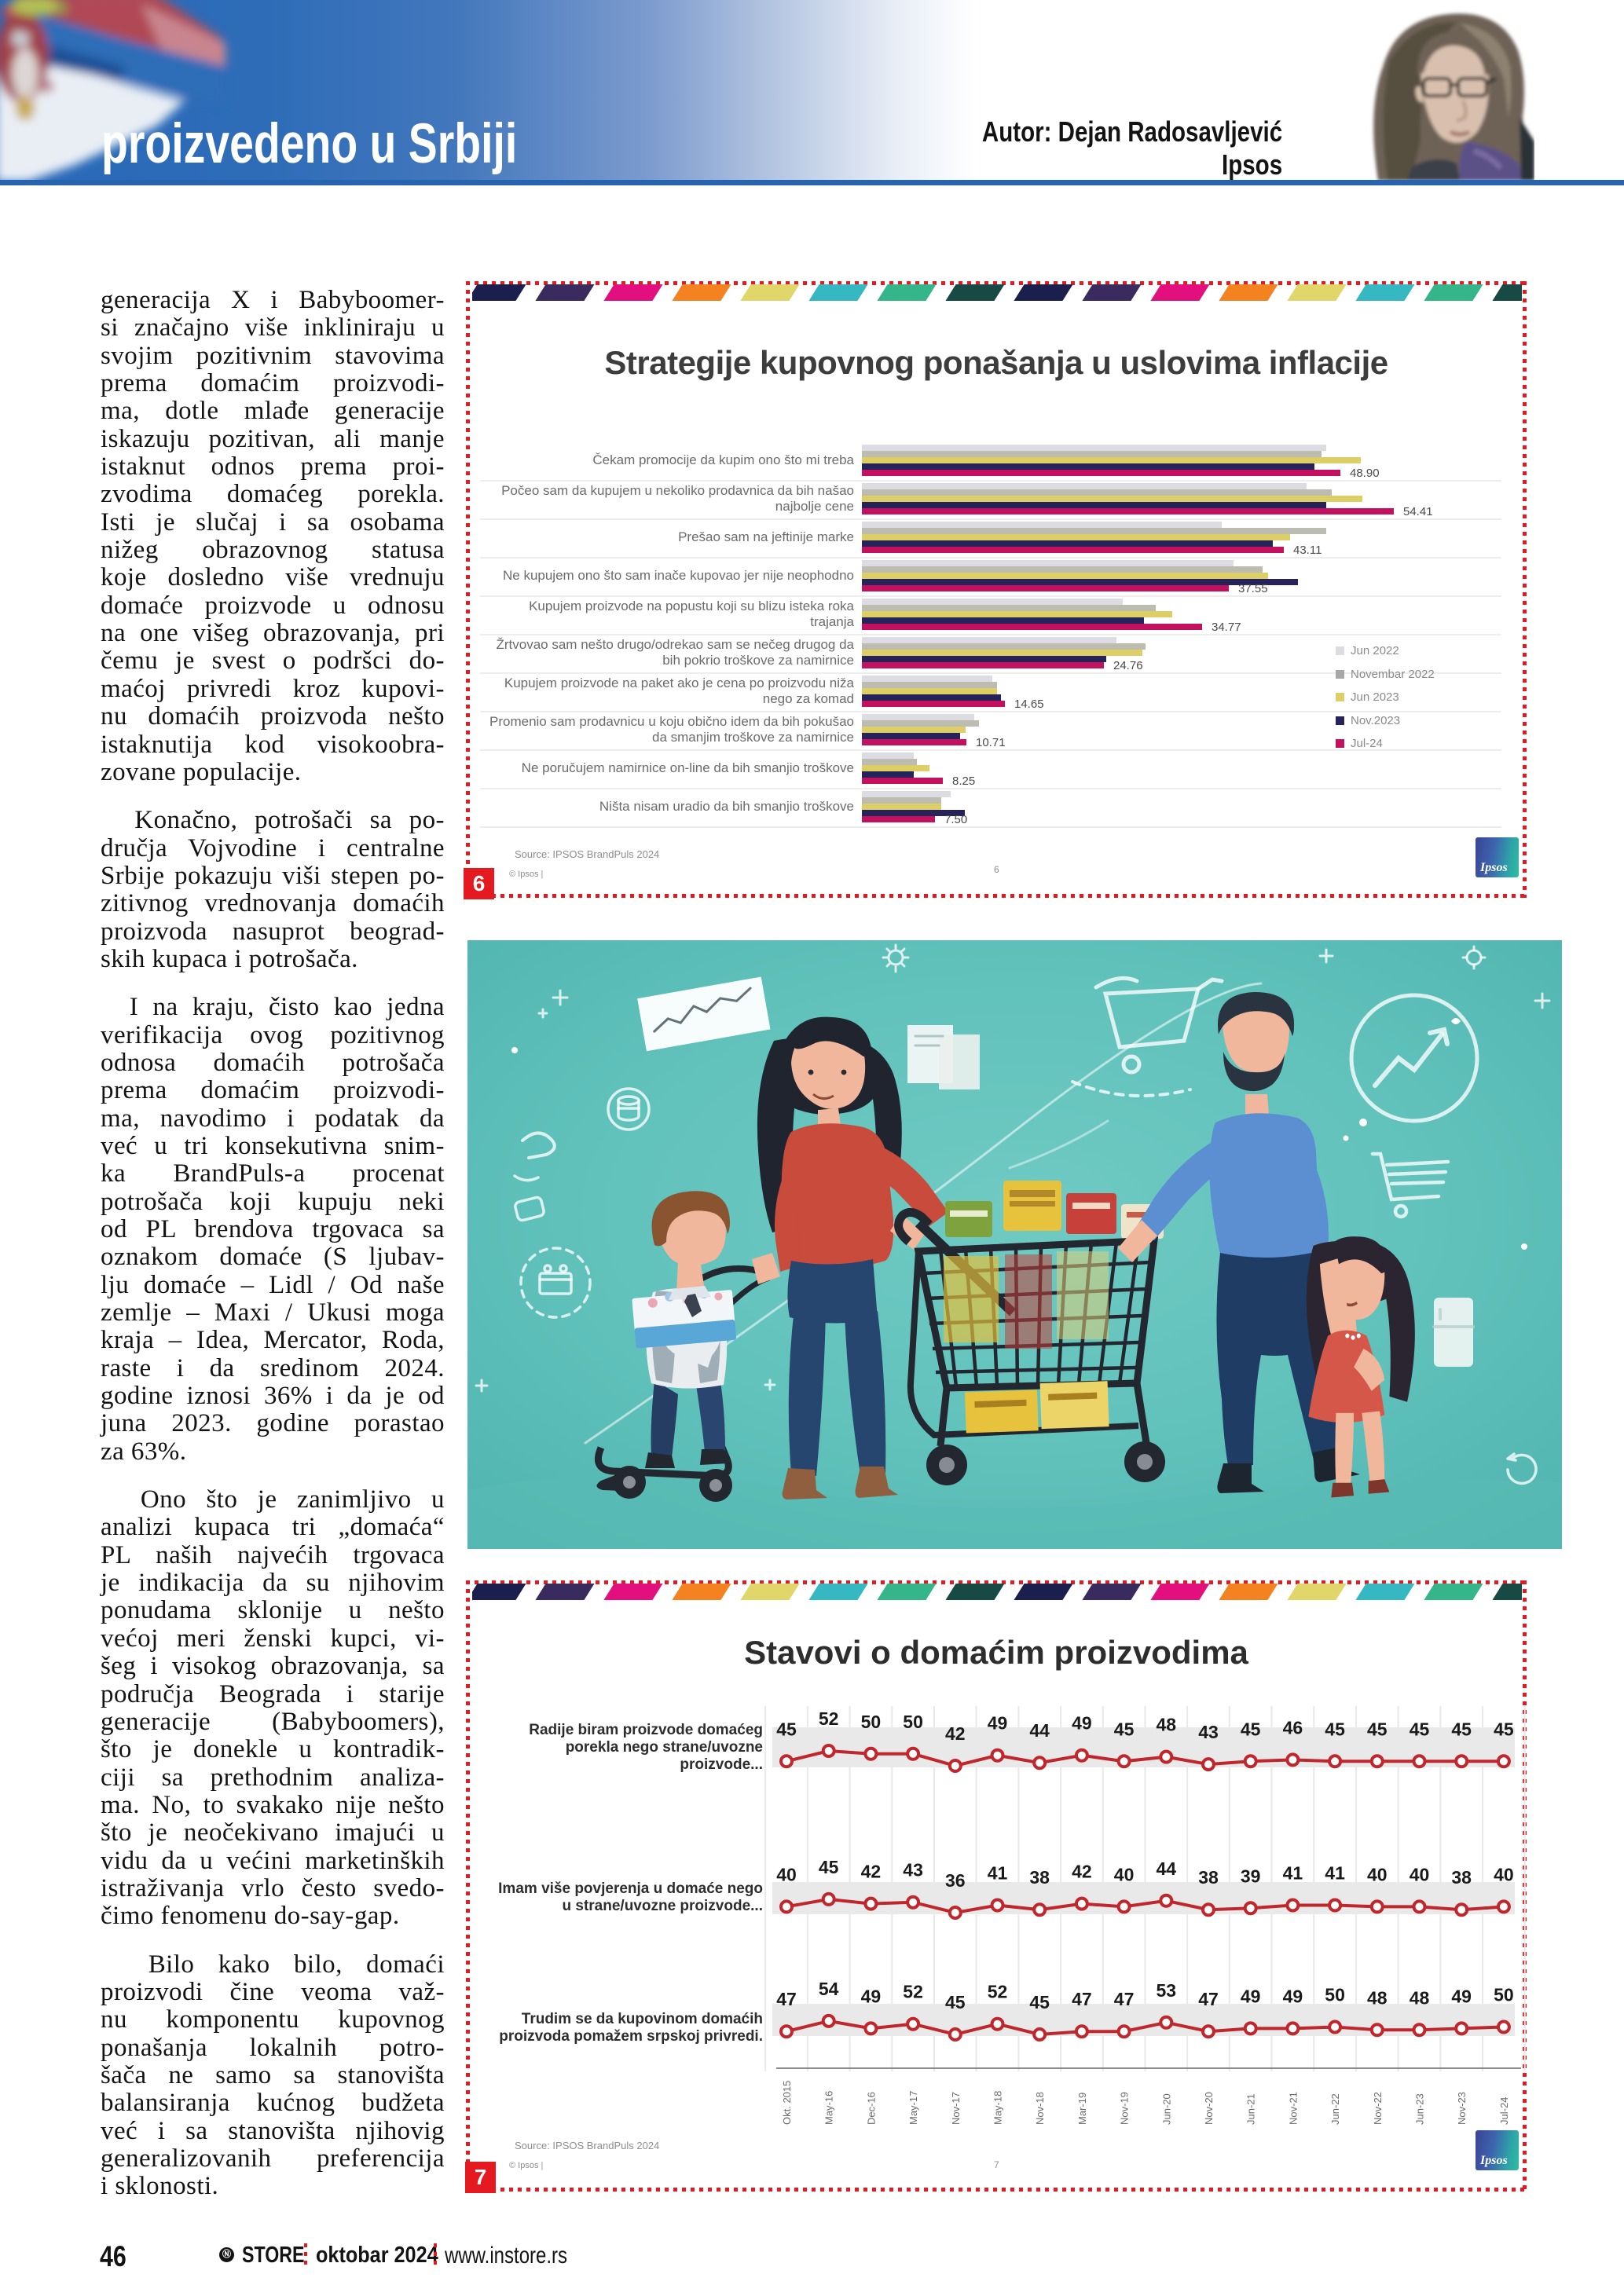 The image size is (1624, 2296). Describe the element at coordinates (1125, 2108) in the screenshot. I see `svg-text: Nov-19` at that location.